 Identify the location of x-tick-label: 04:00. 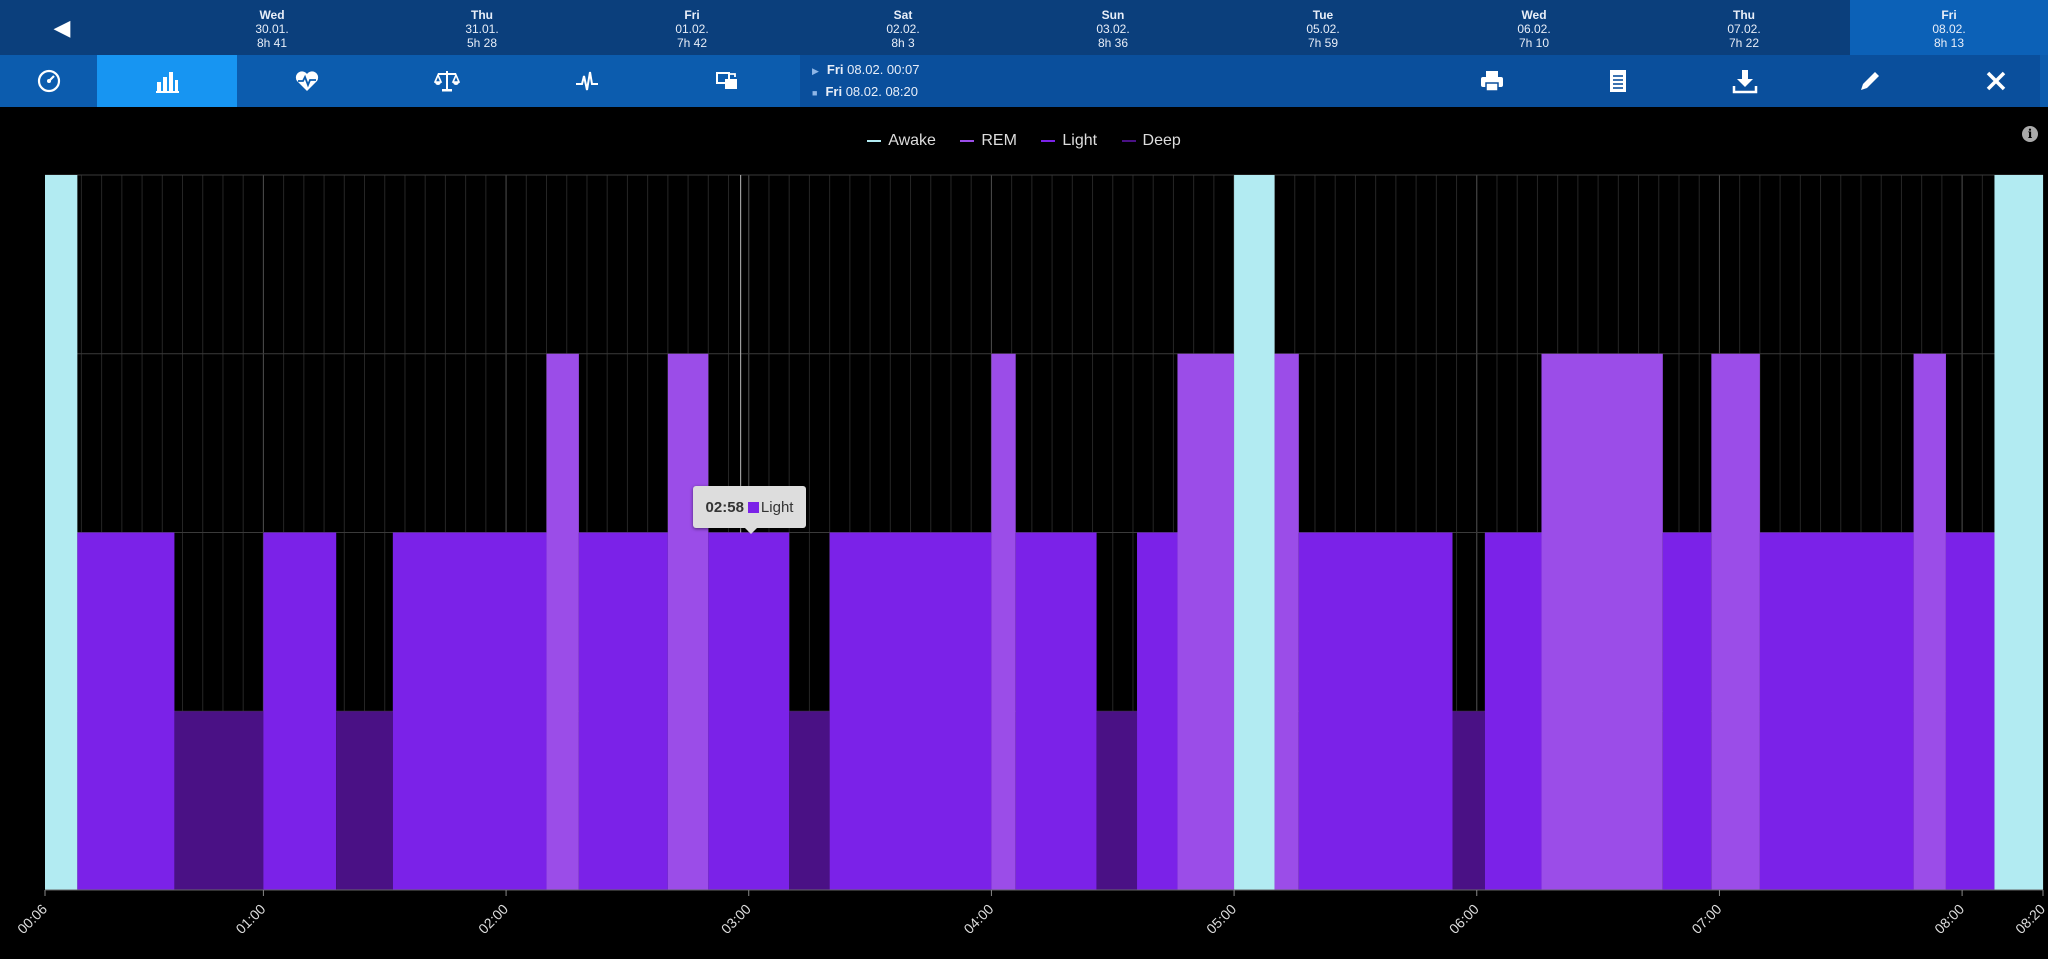
(978, 919).